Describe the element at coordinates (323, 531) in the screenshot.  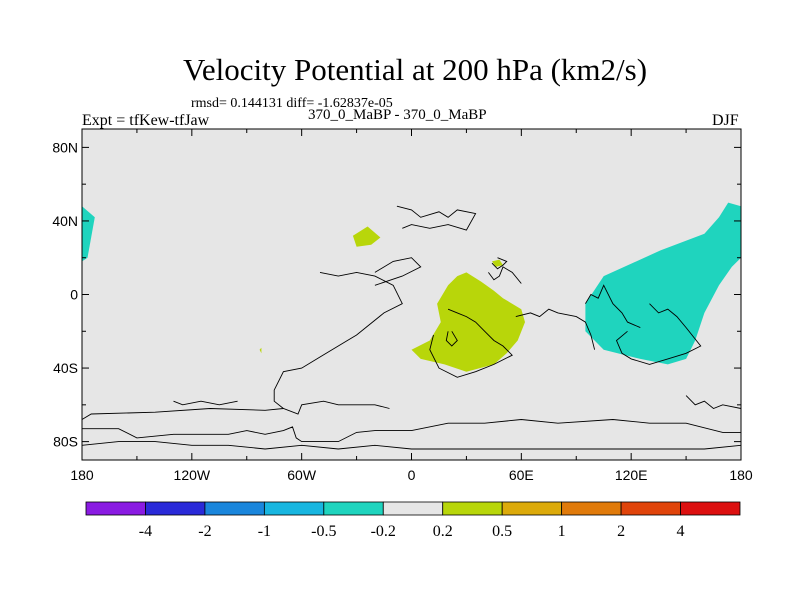
I see `colorbar-label: -0.5` at that location.